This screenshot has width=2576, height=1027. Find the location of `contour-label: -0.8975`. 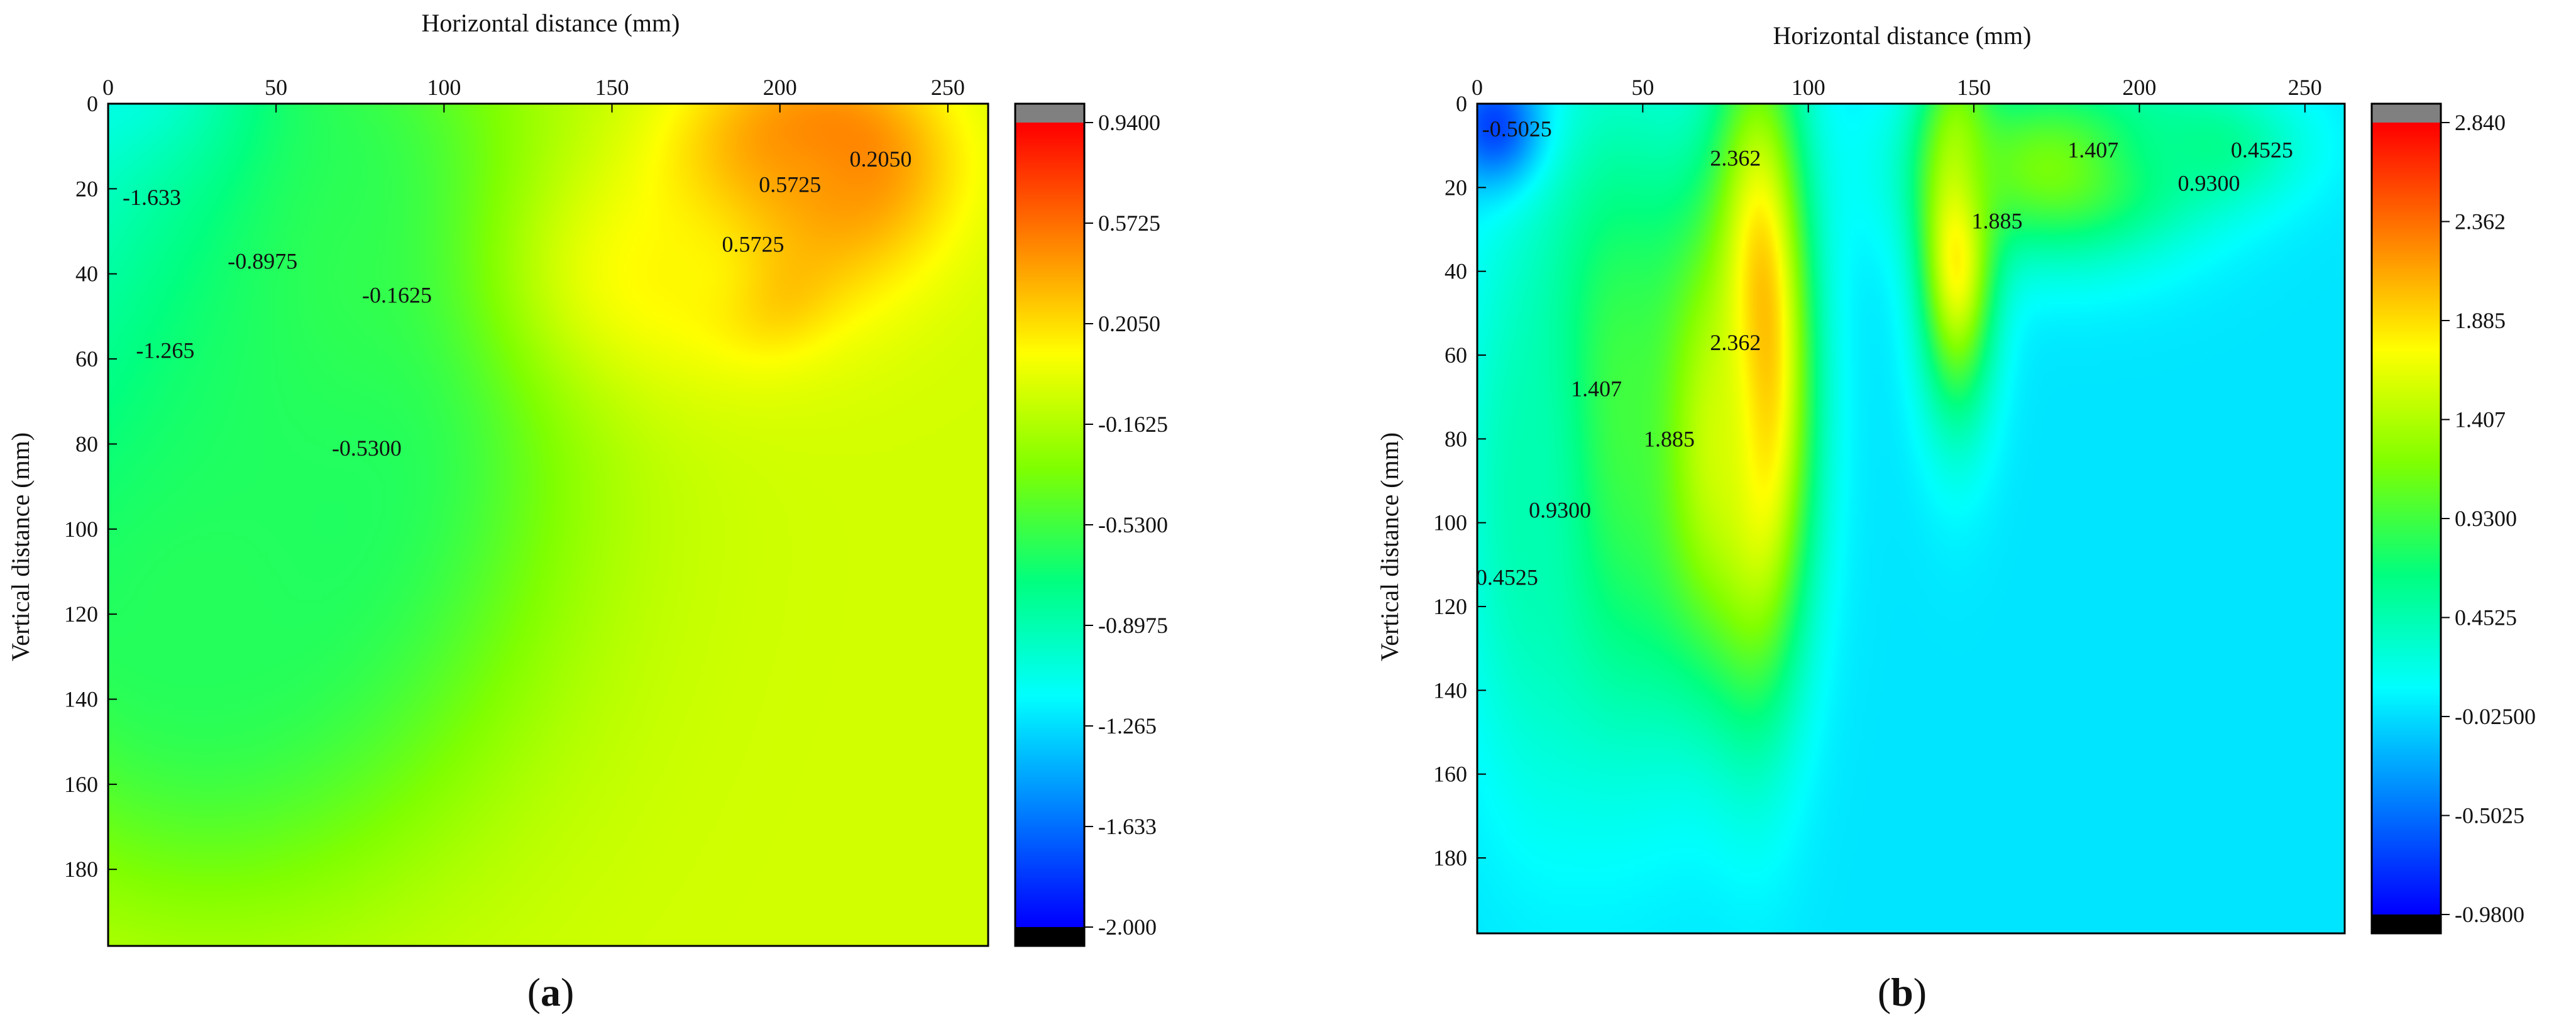

contour-label: -0.8975 is located at coordinates (262, 261).